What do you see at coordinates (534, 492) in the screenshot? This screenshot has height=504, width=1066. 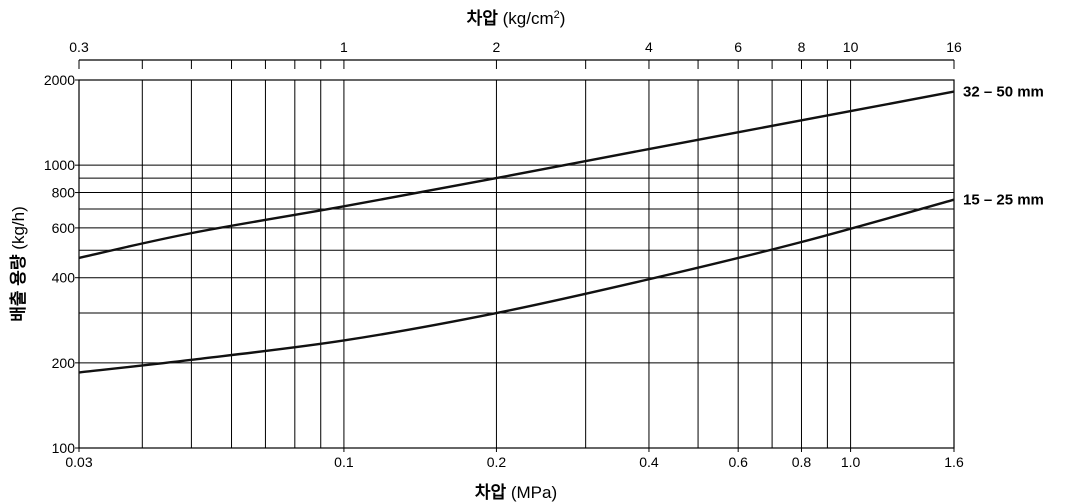 I see `bottom-axis-title-unit: (MPa)` at bounding box center [534, 492].